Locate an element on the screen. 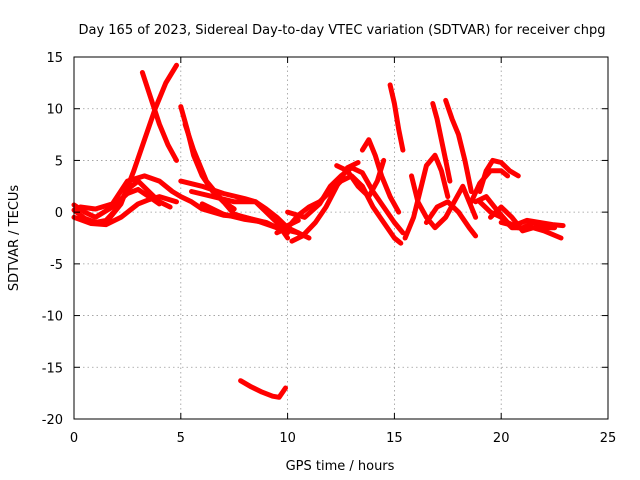 The height and width of the screenshot is (480, 640). y-tick-label: 5 is located at coordinates (59, 161).